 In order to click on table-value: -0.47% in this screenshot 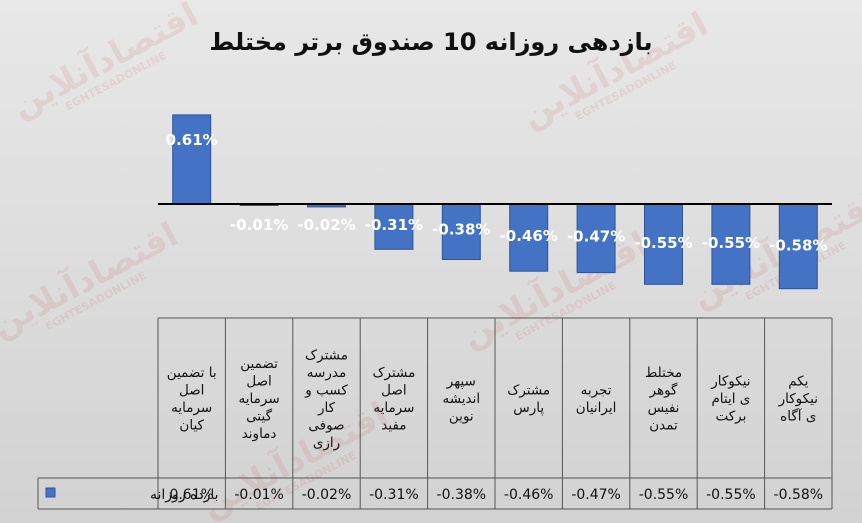, I will do `click(596, 495)`.